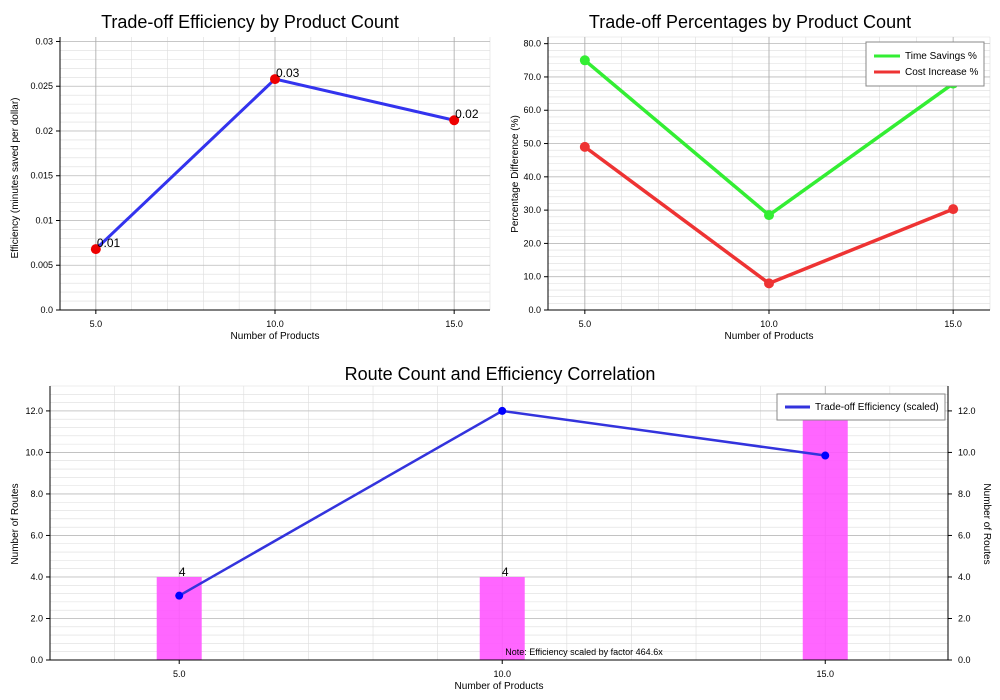 The image size is (1000, 700). I want to click on chart2-xtick-label: 15.0, so click(953, 324).